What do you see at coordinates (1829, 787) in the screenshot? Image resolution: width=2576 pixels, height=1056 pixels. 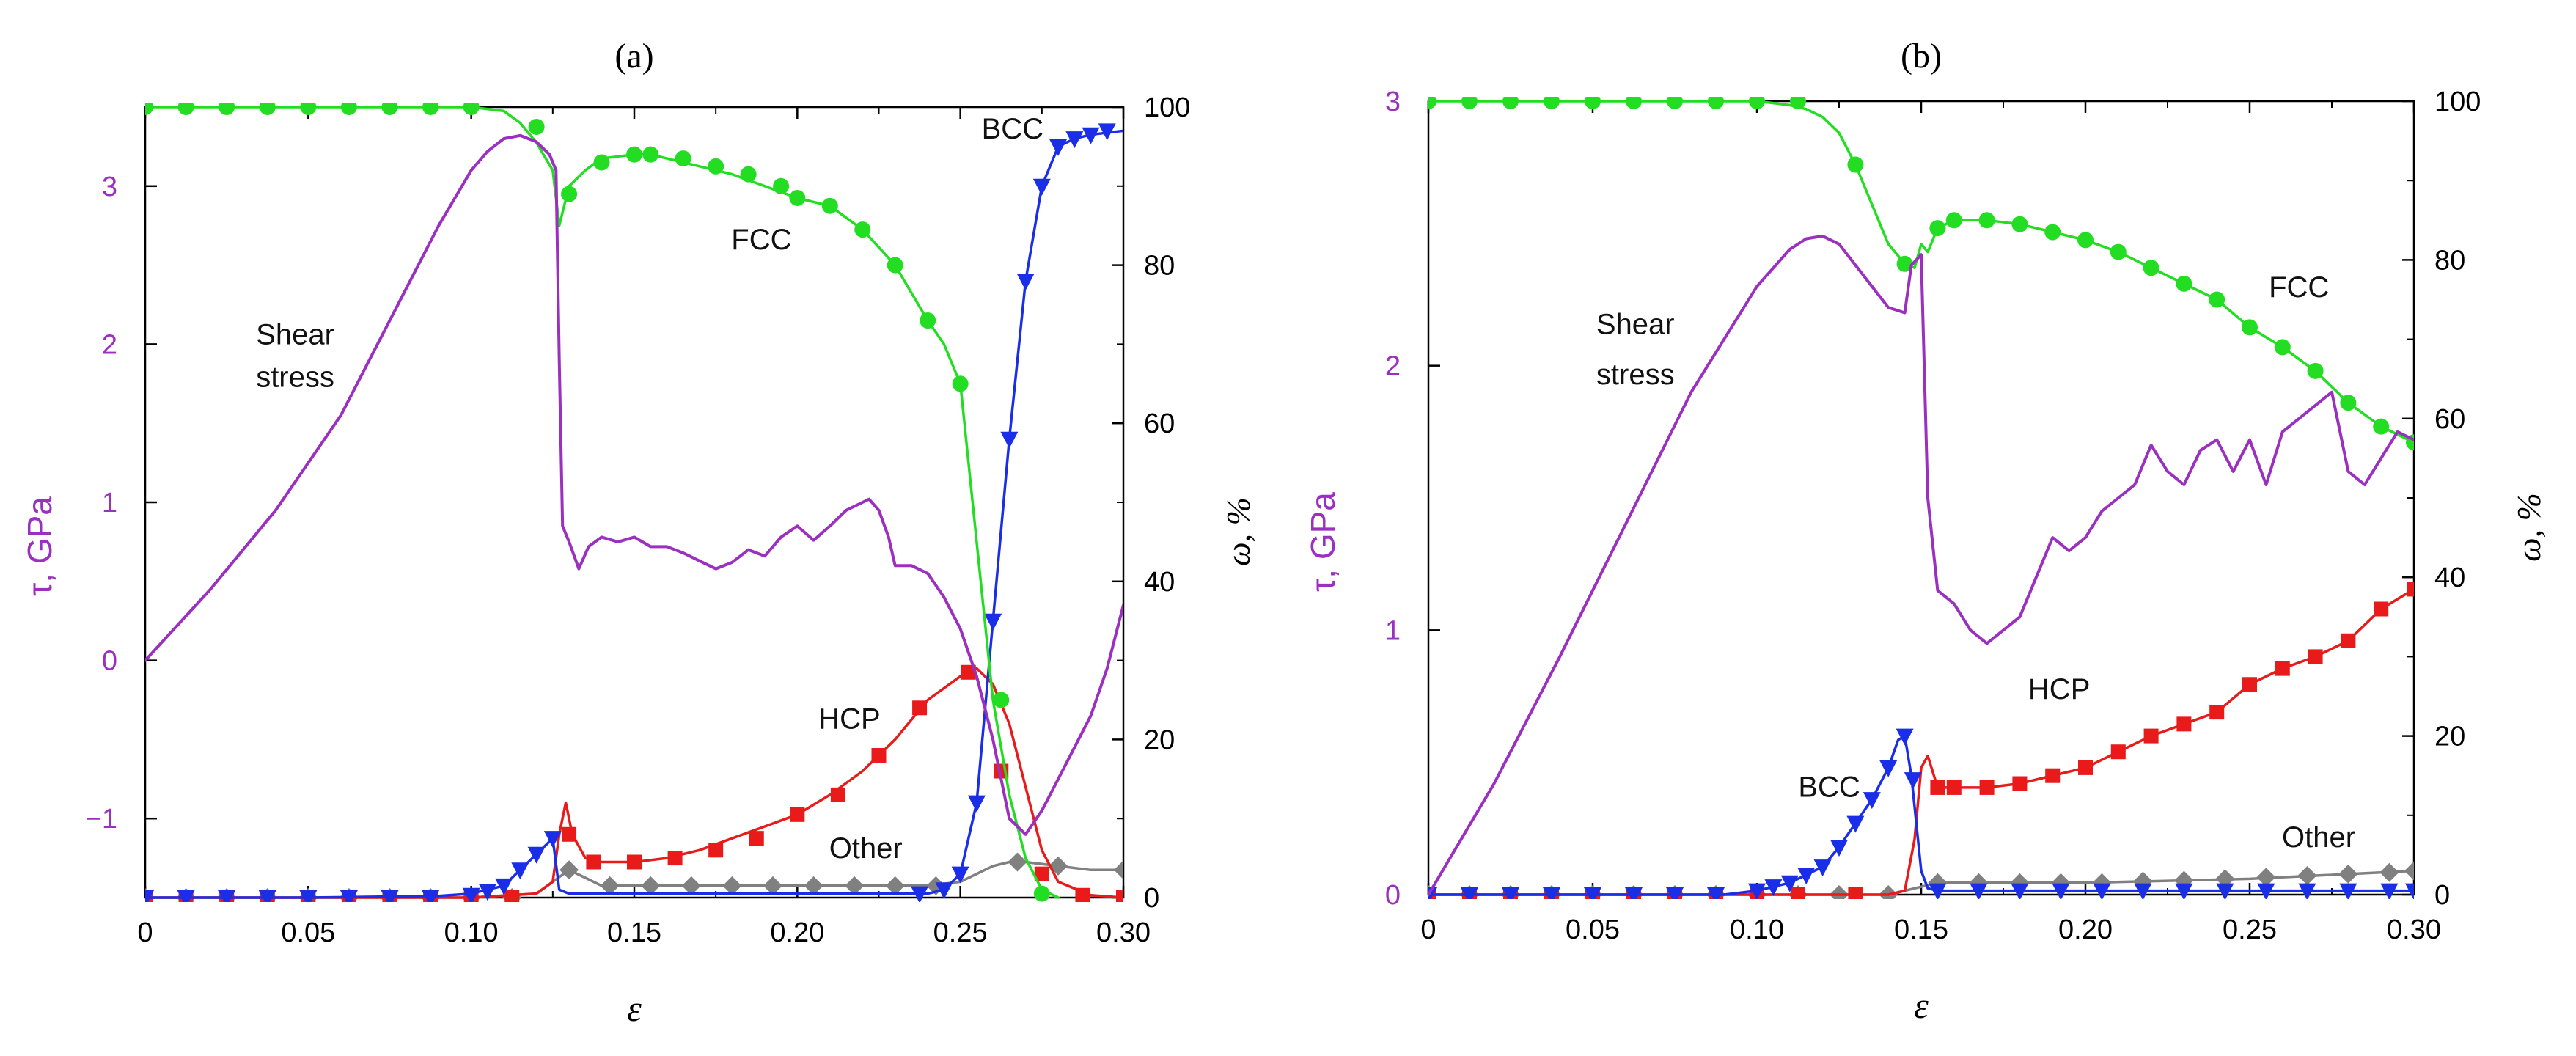 I see `annotation-bcc: BCC` at bounding box center [1829, 787].